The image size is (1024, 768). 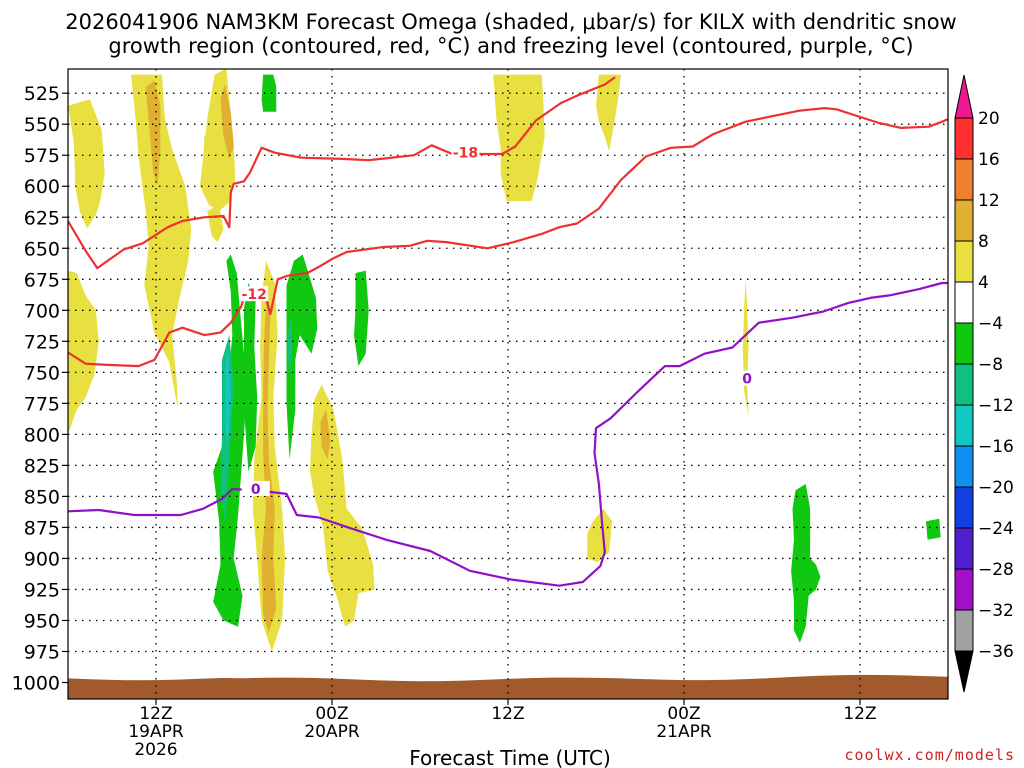 What do you see at coordinates (155, 750) in the screenshot?
I see `x-tick-year: 2026` at bounding box center [155, 750].